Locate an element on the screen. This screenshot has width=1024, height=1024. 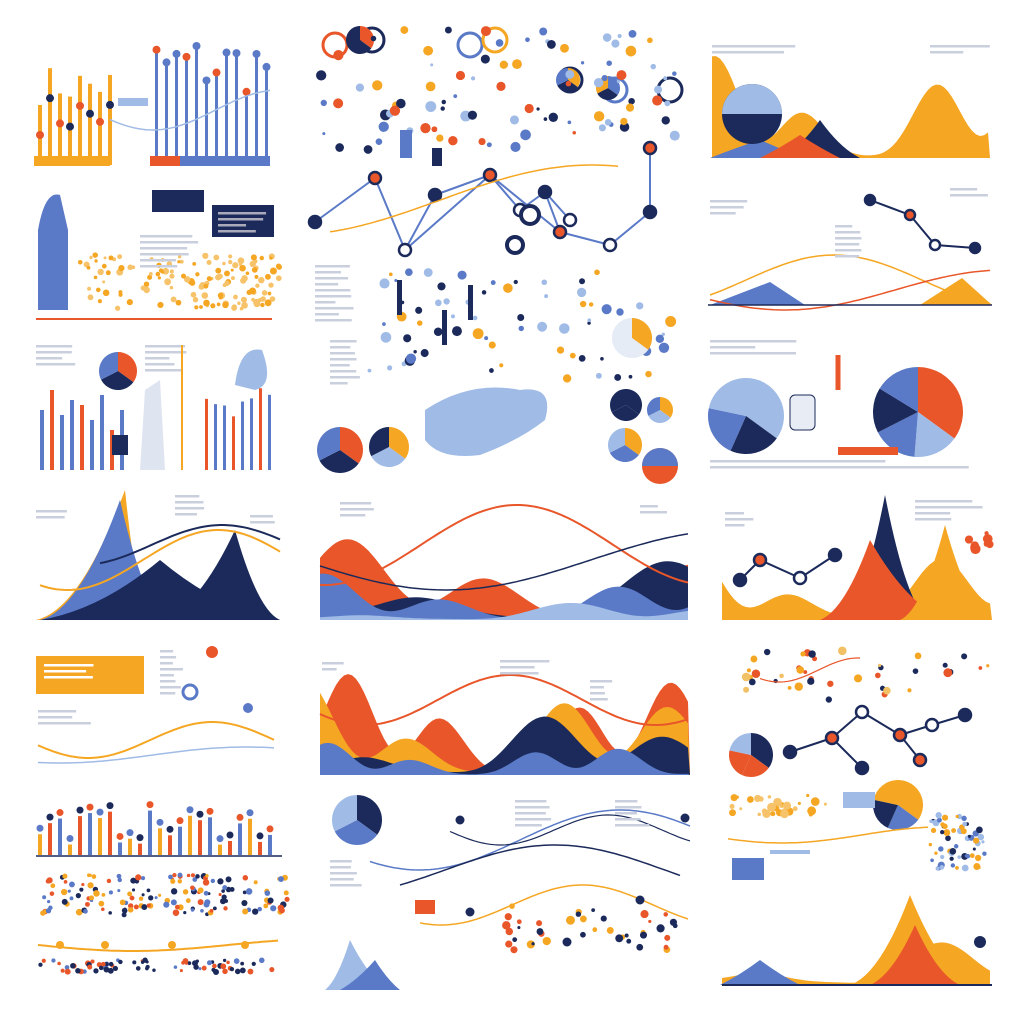
network-node is located at coordinates (935, 245).